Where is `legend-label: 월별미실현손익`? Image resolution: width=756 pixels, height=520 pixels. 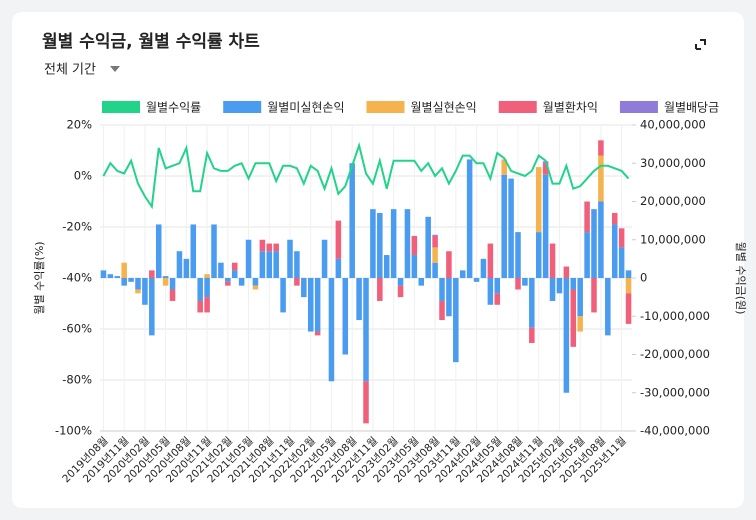
legend-label: 월별미실현손익 is located at coordinates (305, 108).